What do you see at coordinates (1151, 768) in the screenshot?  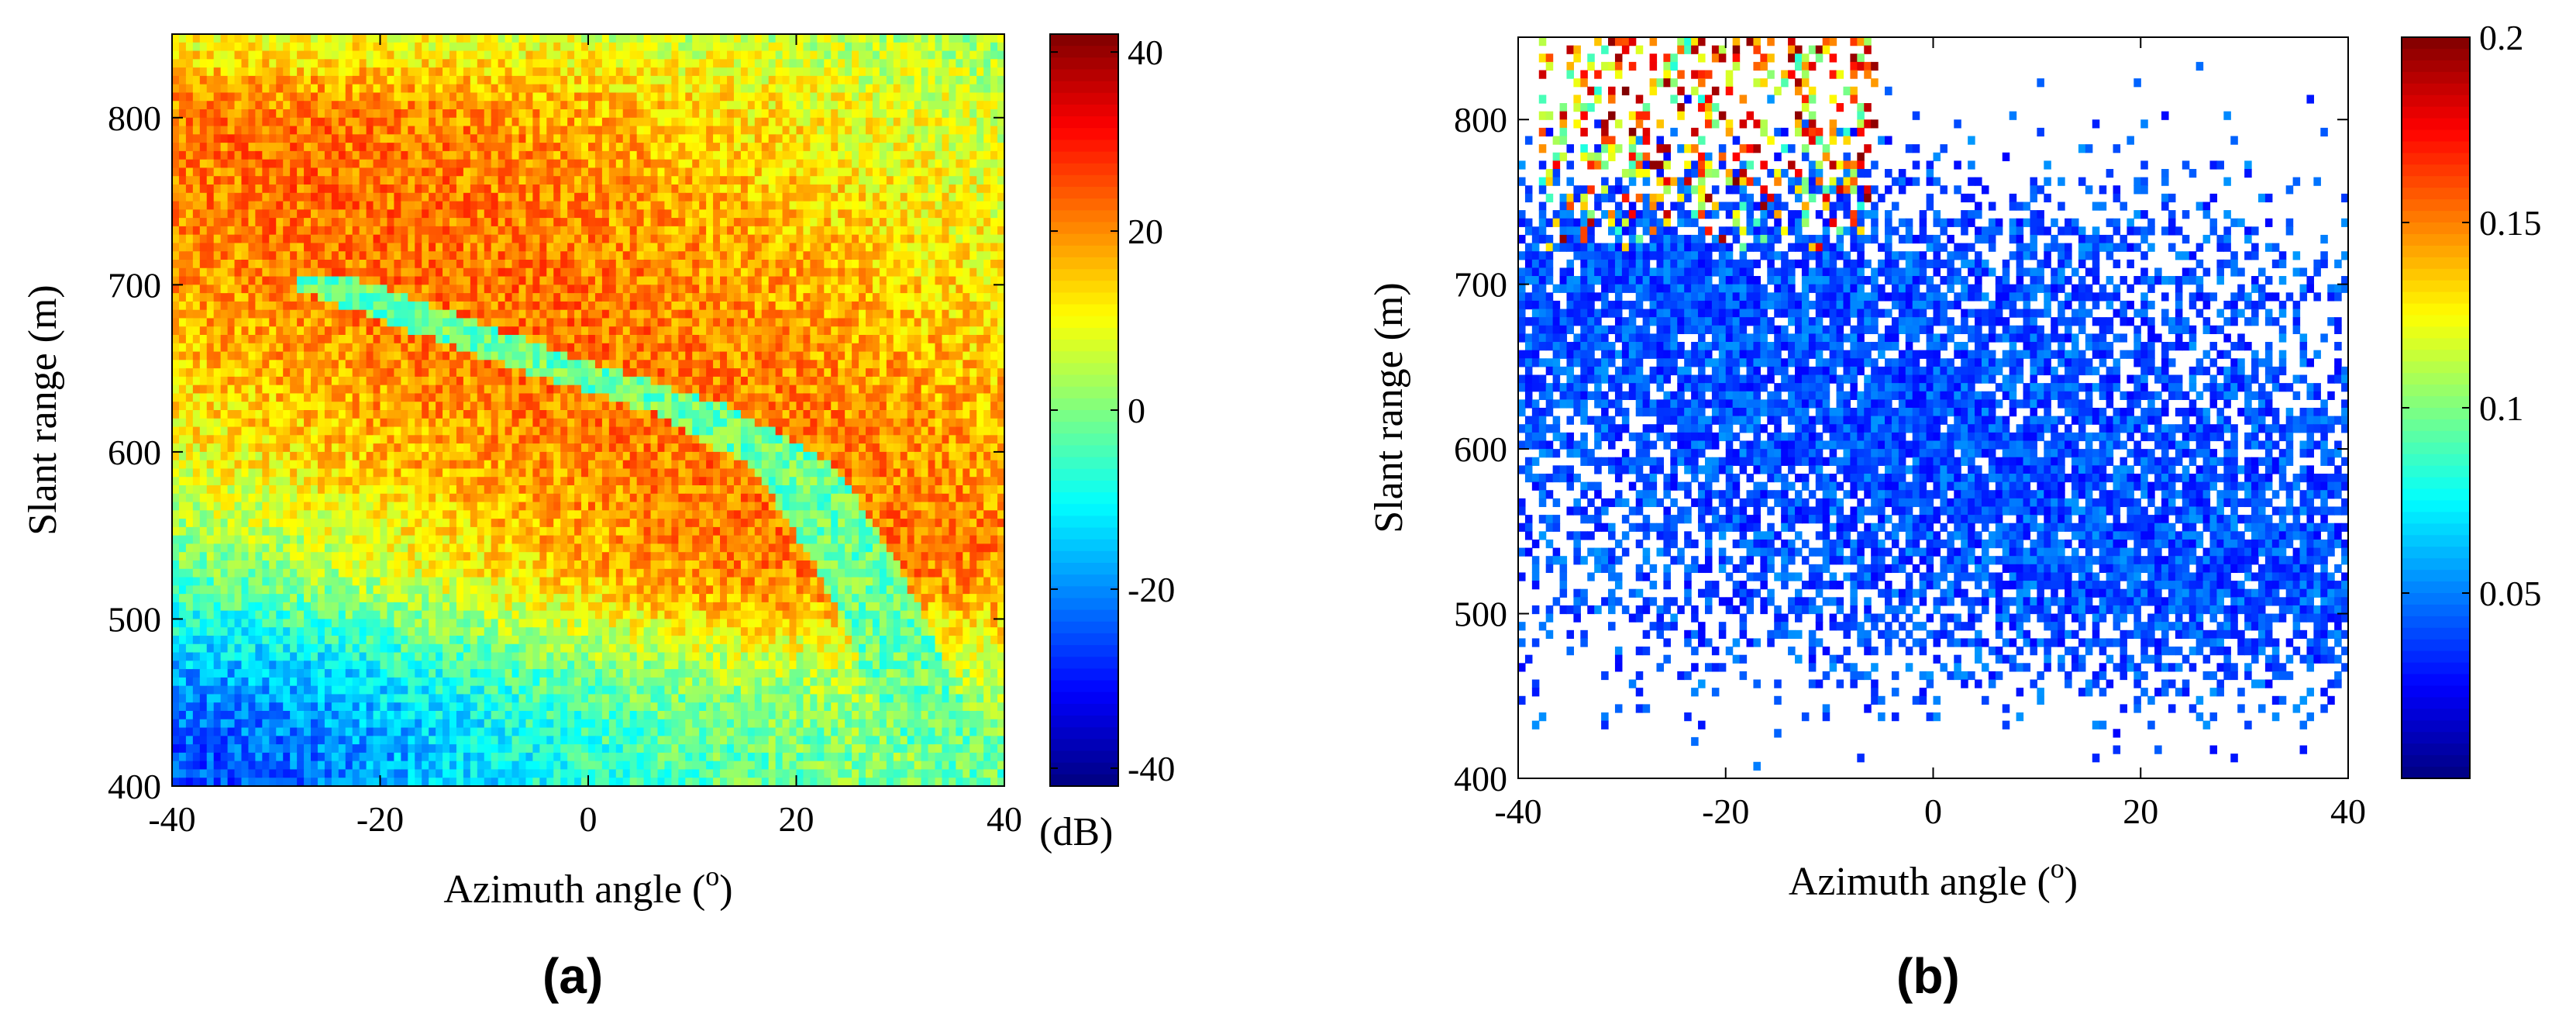 I see `colorbar-tick-label: -40` at bounding box center [1151, 768].